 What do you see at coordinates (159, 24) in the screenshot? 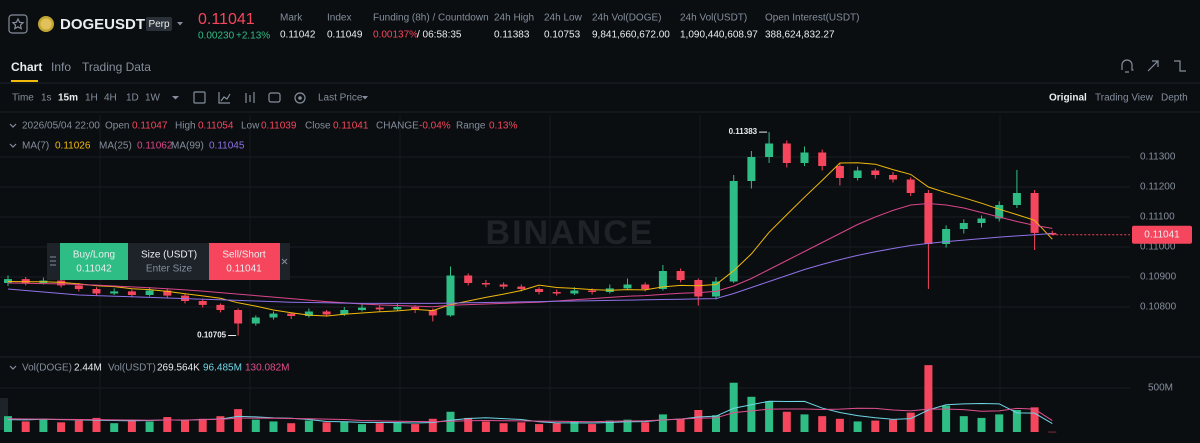
I see `badge-bg` at bounding box center [159, 24].